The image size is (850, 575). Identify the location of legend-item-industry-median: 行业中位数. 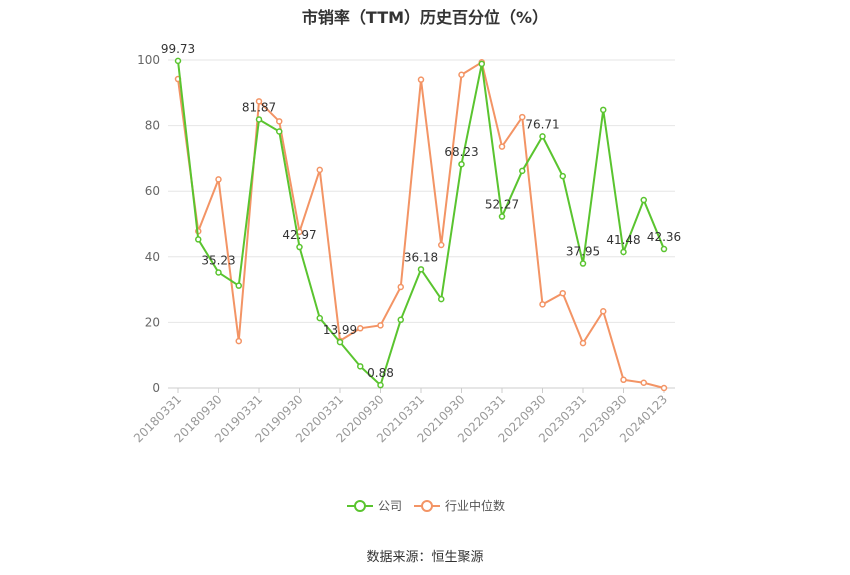
(459, 505).